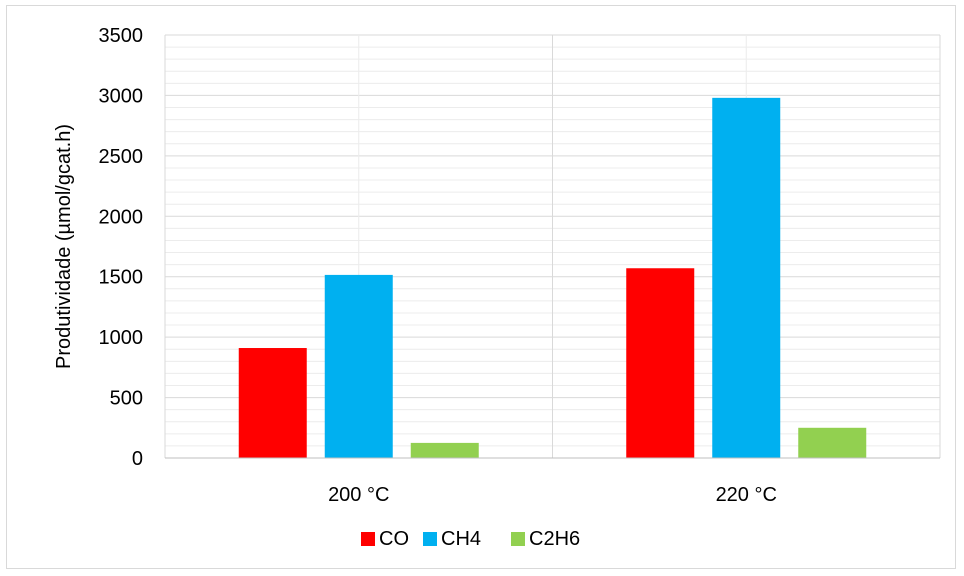 The width and height of the screenshot is (964, 576). Describe the element at coordinates (121, 217) in the screenshot. I see `y-tick-label: 2000` at that location.